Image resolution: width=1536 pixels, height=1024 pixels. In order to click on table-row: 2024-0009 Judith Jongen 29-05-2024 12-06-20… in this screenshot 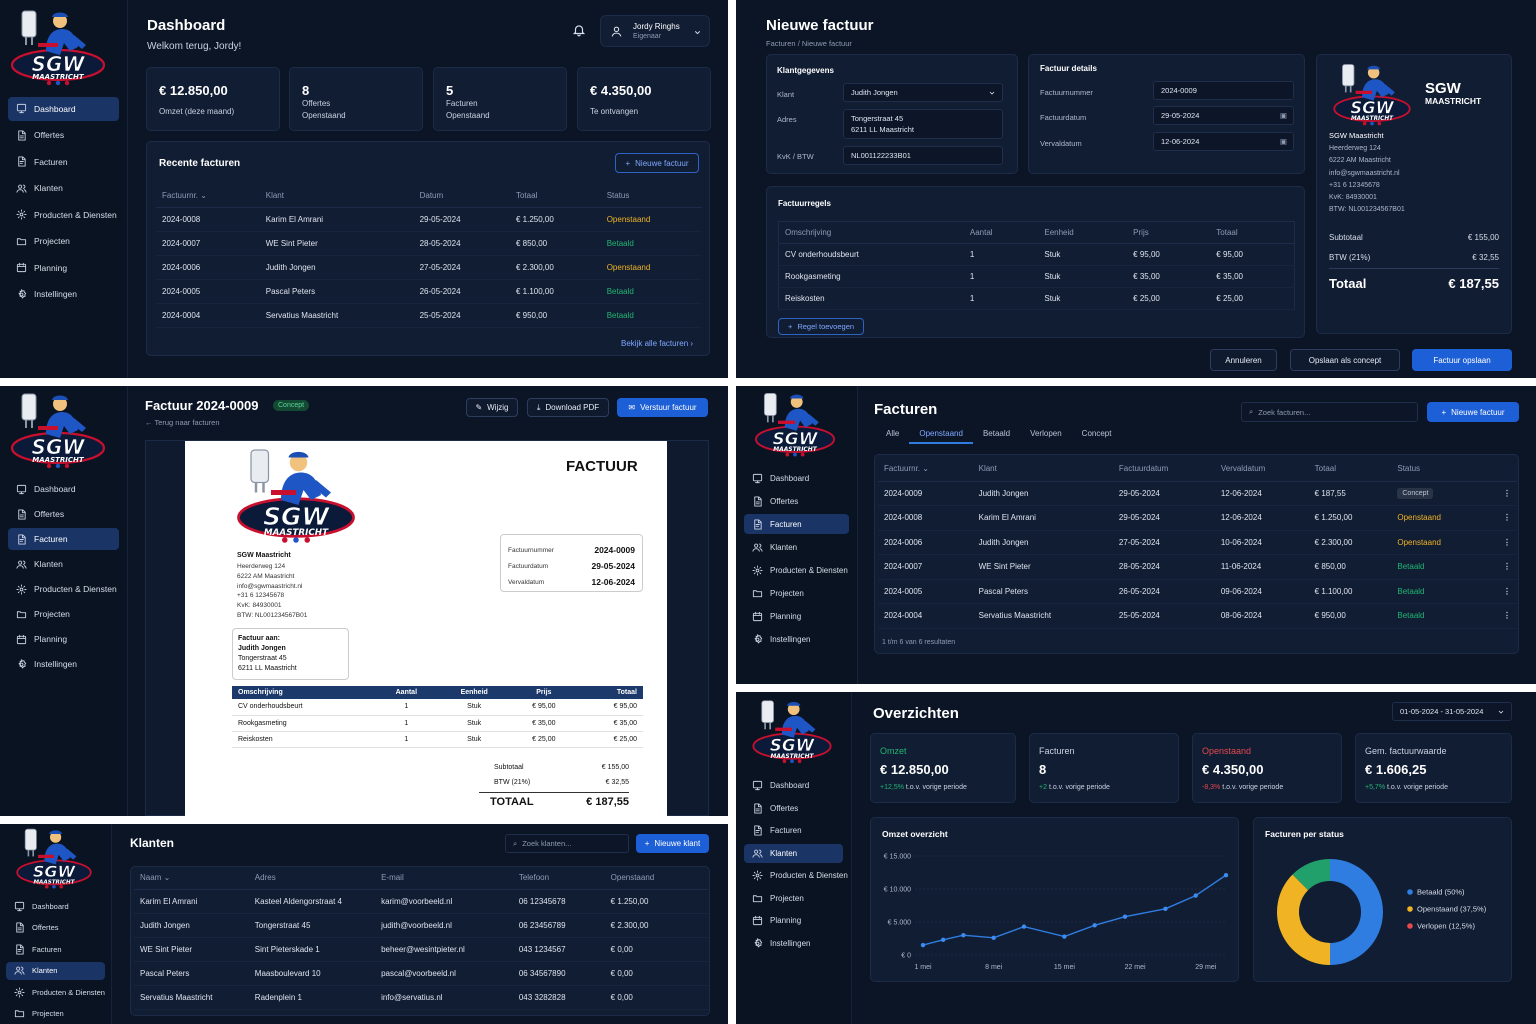, I will do `click(1197, 493)`.